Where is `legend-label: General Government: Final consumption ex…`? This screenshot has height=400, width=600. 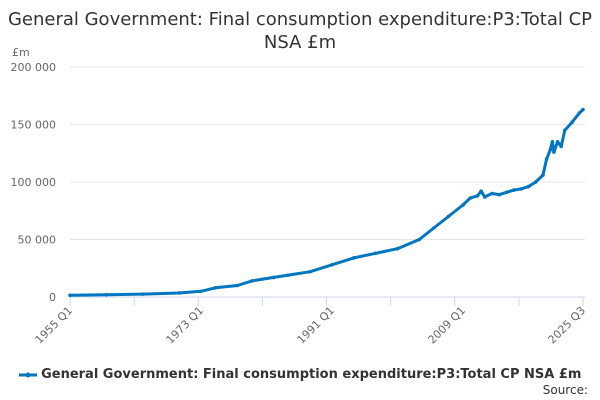 legend-label: General Government: Final consumption ex… is located at coordinates (311, 374).